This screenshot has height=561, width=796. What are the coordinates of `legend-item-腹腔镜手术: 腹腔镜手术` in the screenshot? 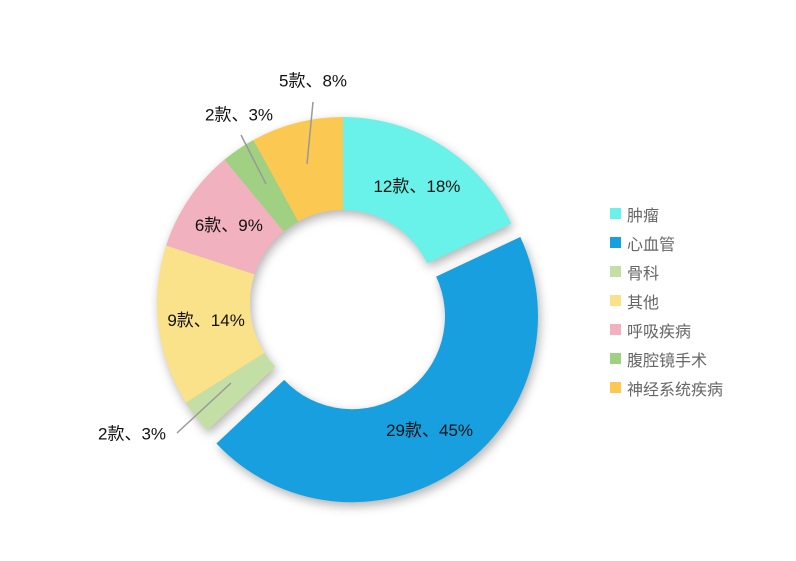 It's located at (666, 358).